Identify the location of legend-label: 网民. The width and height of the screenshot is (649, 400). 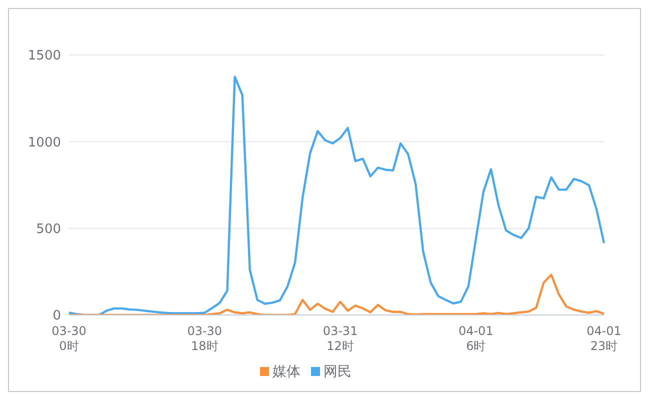
(338, 372).